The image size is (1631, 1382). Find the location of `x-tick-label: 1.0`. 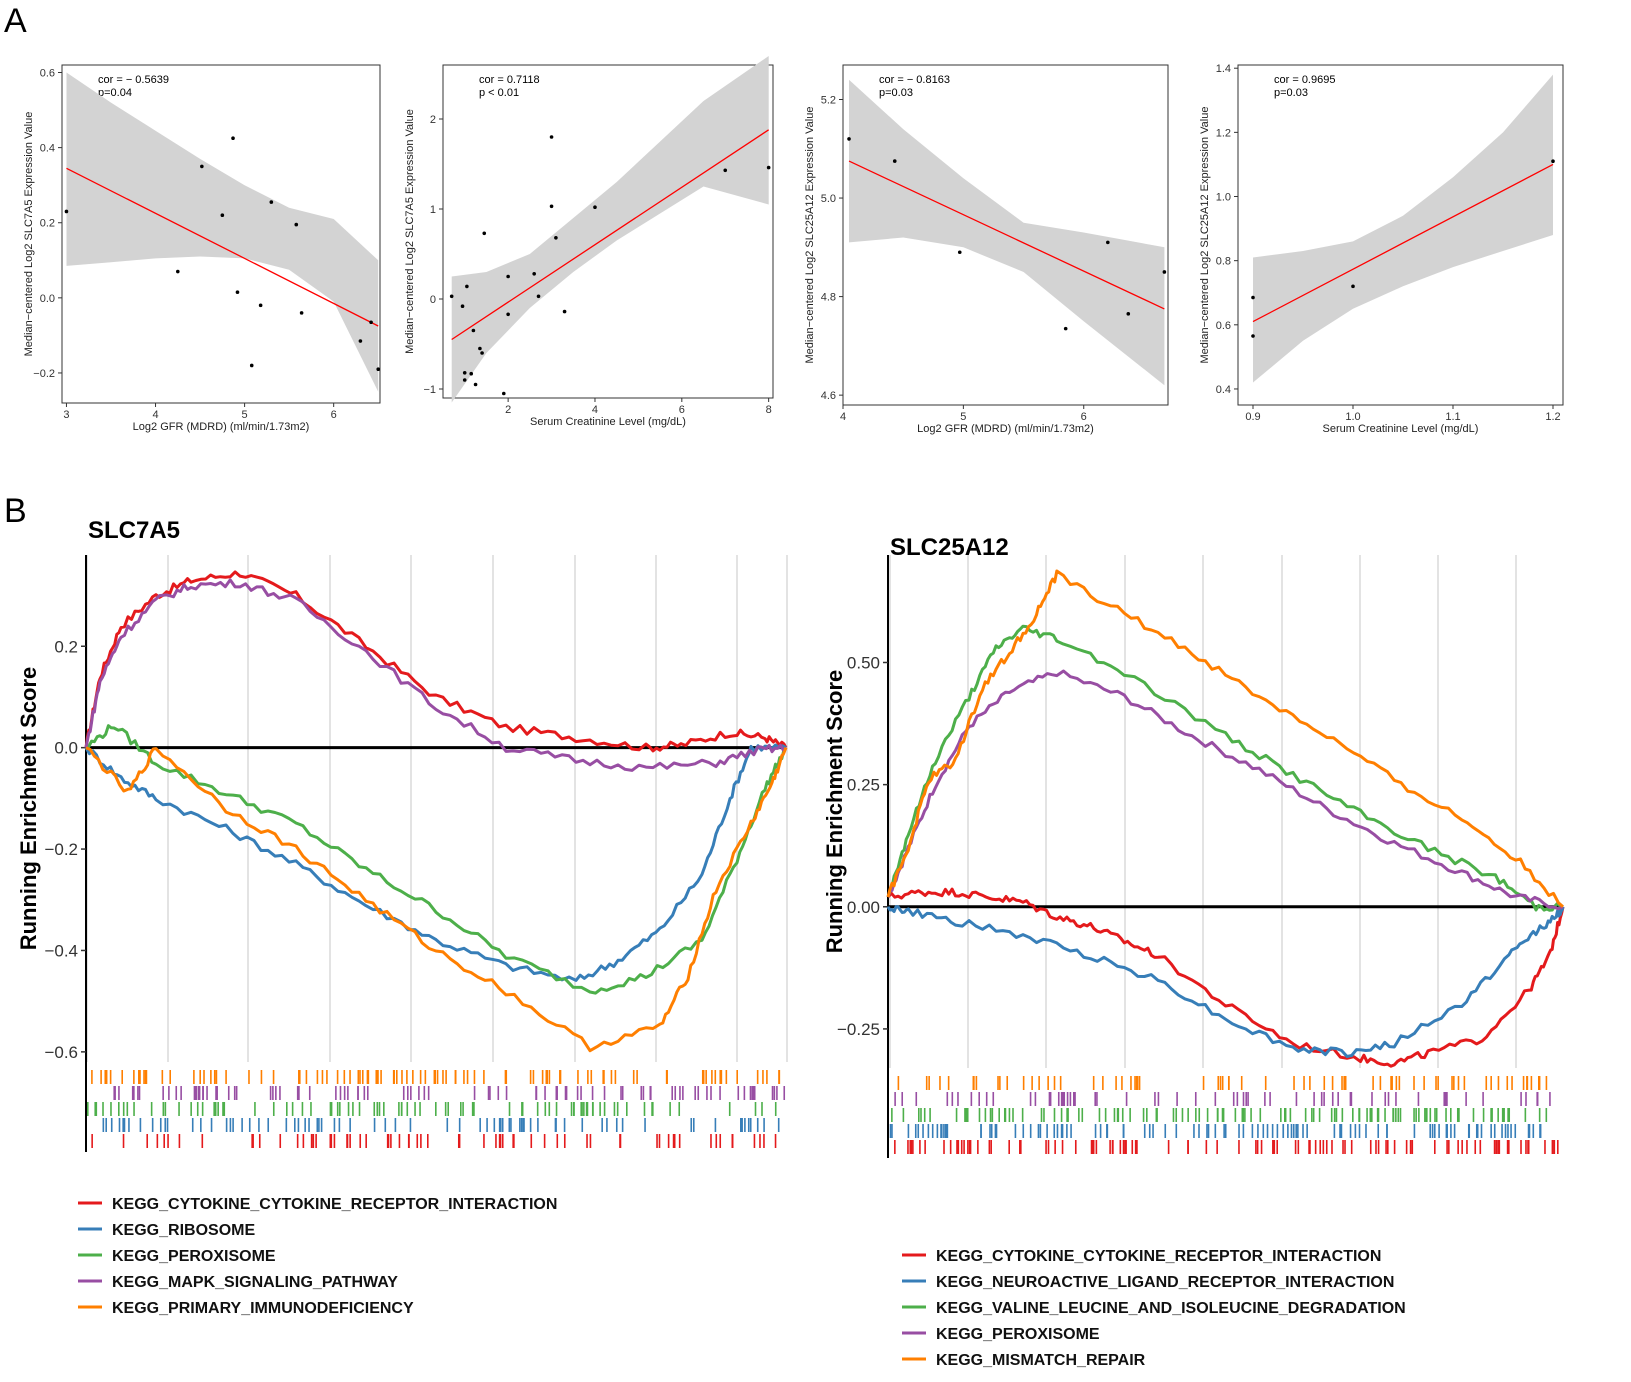

x-tick-label: 1.0 is located at coordinates (1352, 417).